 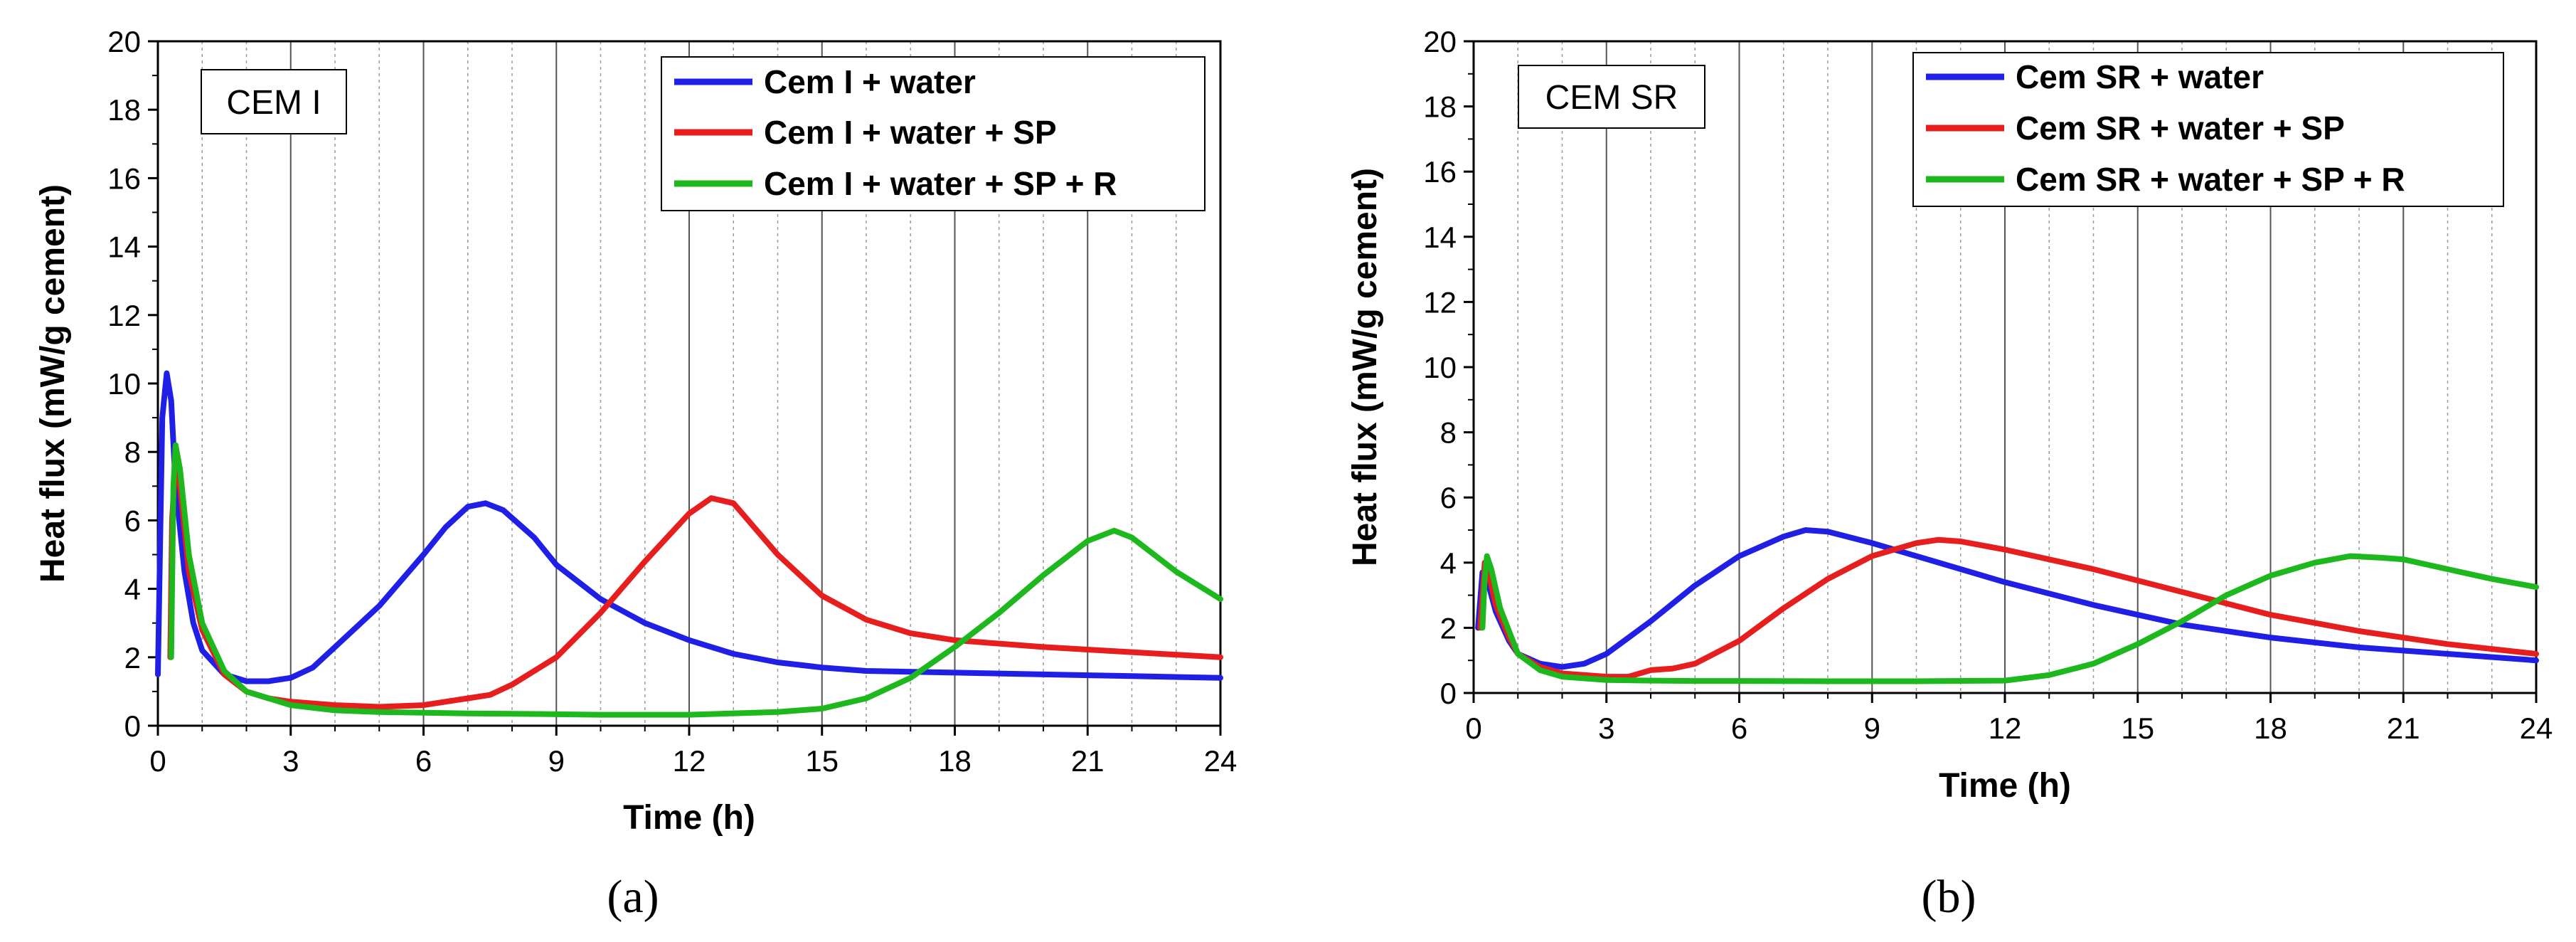 I want to click on panel-b-x-tick-label-18: 18, so click(x=2270, y=728).